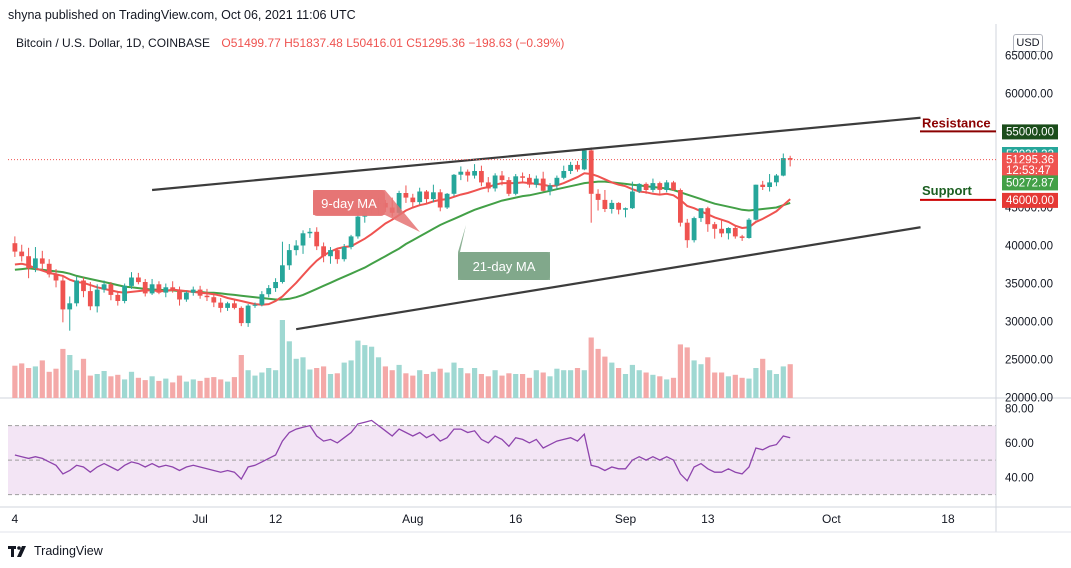 This screenshot has width=1071, height=568. Describe the element at coordinates (626, 519) in the screenshot. I see `x-tick-label: Sep` at that location.